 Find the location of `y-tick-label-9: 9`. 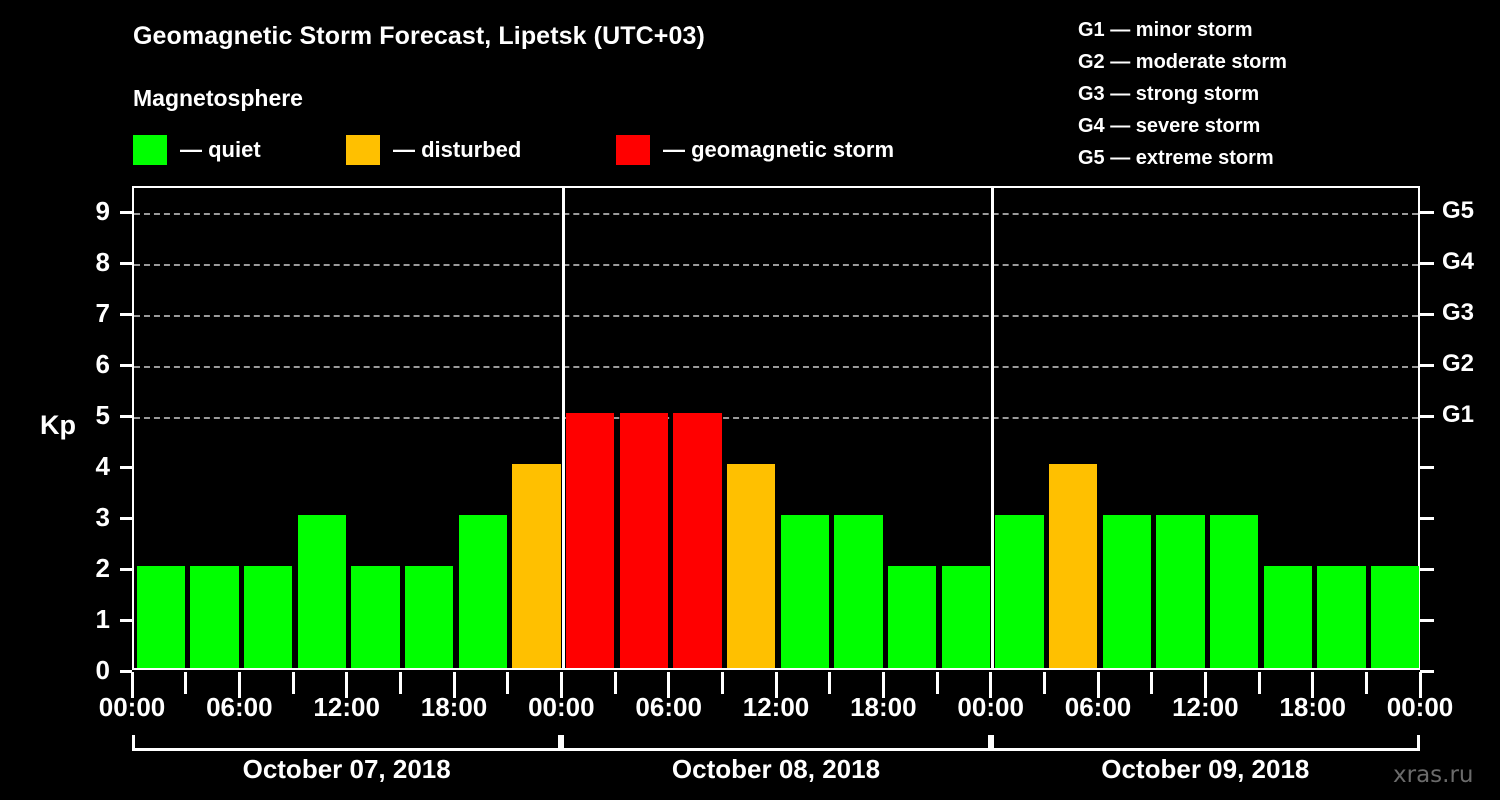

y-tick-label-9: 9 is located at coordinates (102, 211).